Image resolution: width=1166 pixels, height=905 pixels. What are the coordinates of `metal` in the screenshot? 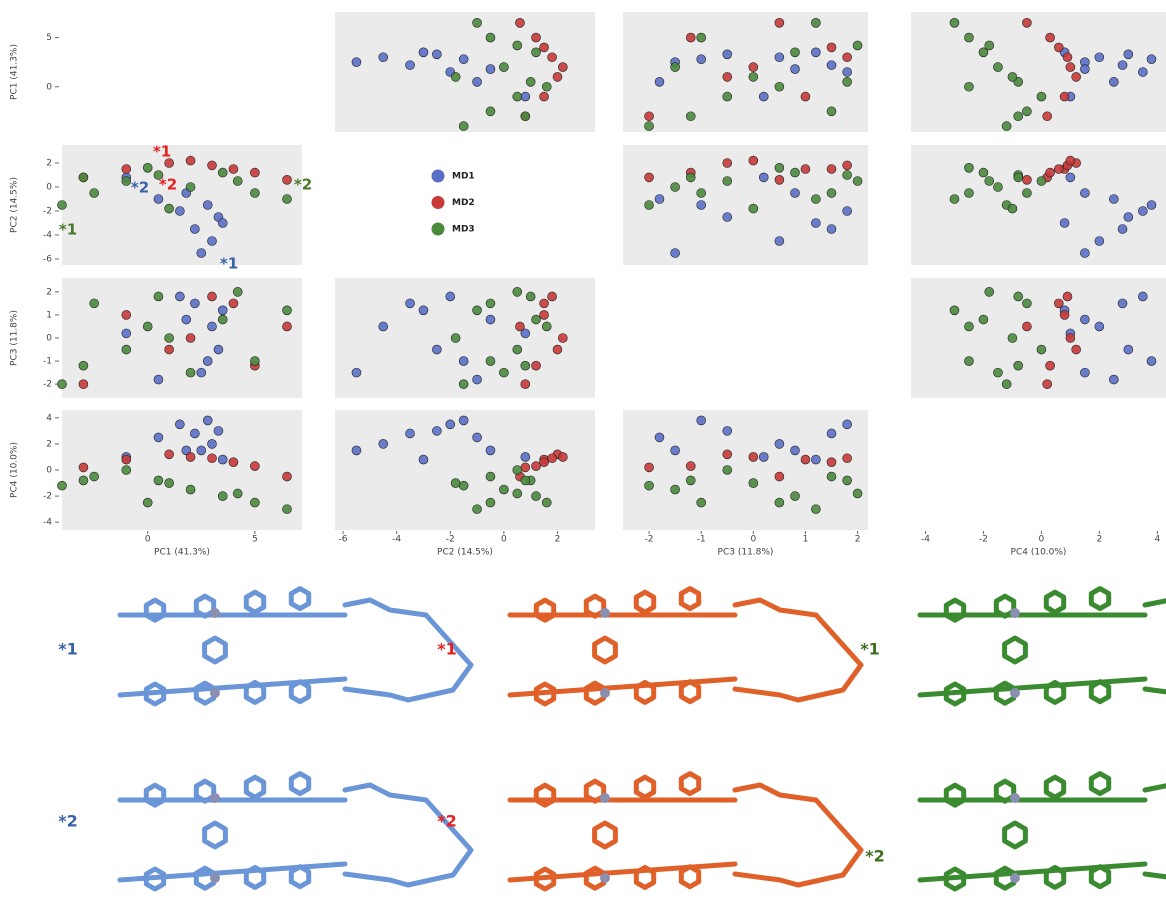 It's located at (605, 798).